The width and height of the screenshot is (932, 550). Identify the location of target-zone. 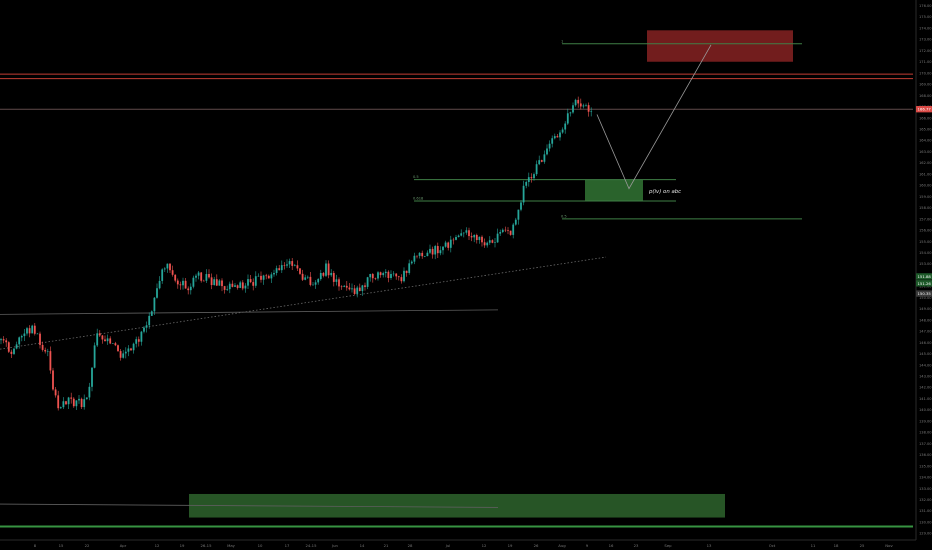
(720, 46).